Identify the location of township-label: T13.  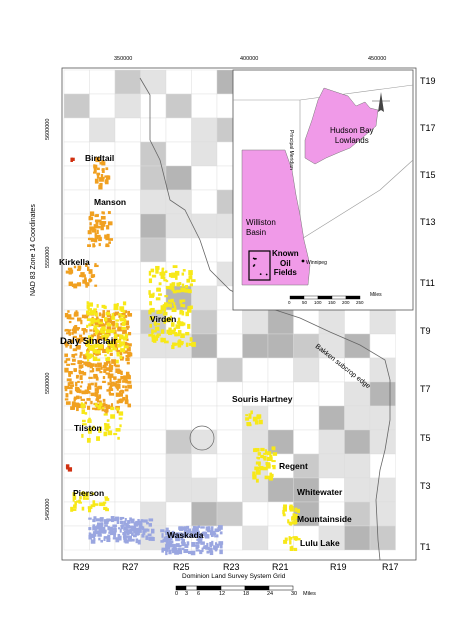
(428, 222).